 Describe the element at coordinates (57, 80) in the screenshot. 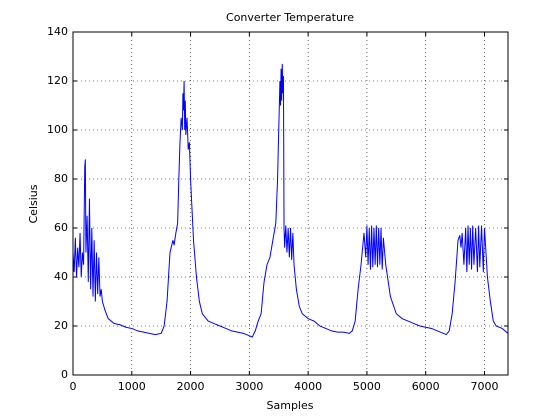

I see `y-tick-label: 120` at that location.